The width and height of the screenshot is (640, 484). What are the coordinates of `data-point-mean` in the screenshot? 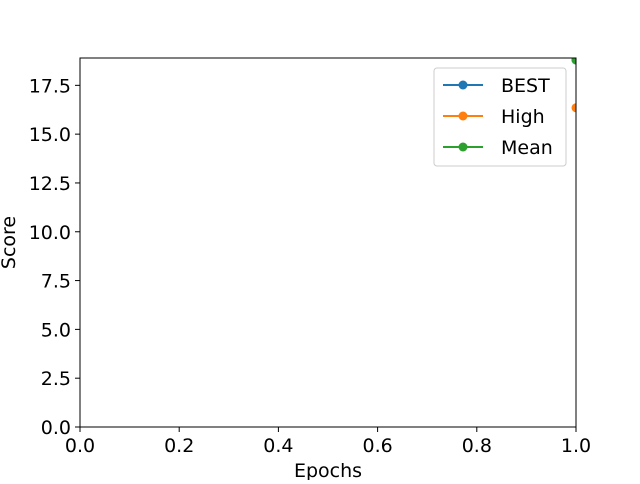 It's located at (573, 61).